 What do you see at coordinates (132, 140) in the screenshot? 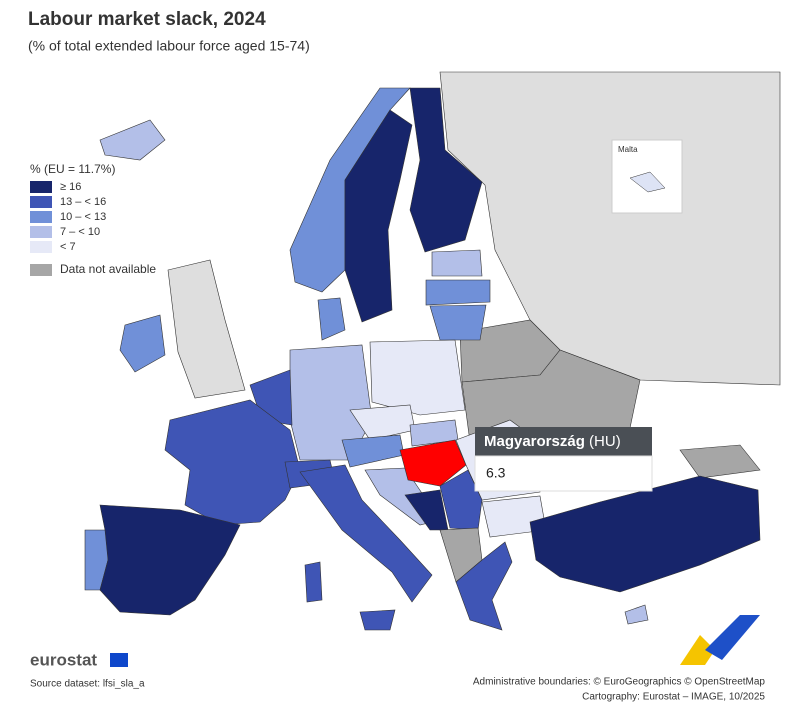
I see `iceland` at bounding box center [132, 140].